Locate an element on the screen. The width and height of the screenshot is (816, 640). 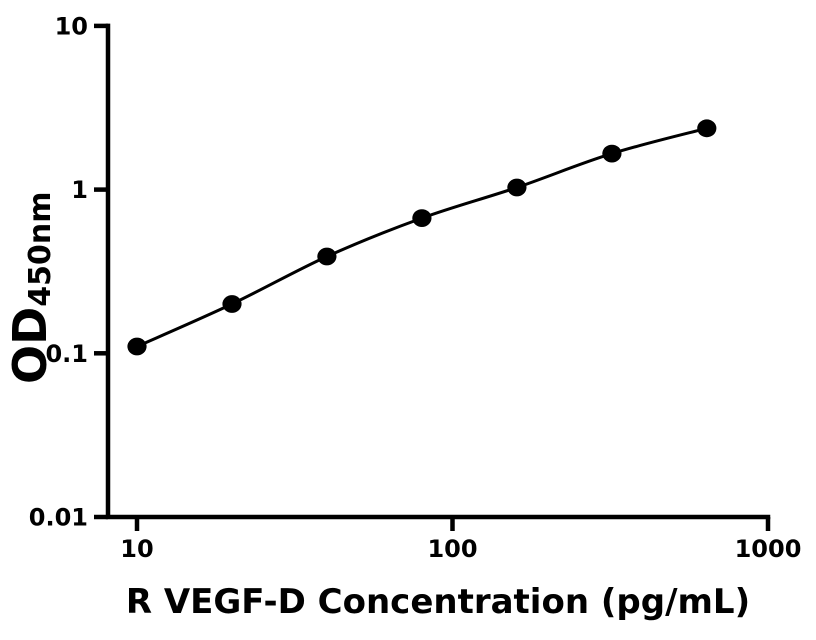
y-axis-title: OD450nm is located at coordinates (30, 287).